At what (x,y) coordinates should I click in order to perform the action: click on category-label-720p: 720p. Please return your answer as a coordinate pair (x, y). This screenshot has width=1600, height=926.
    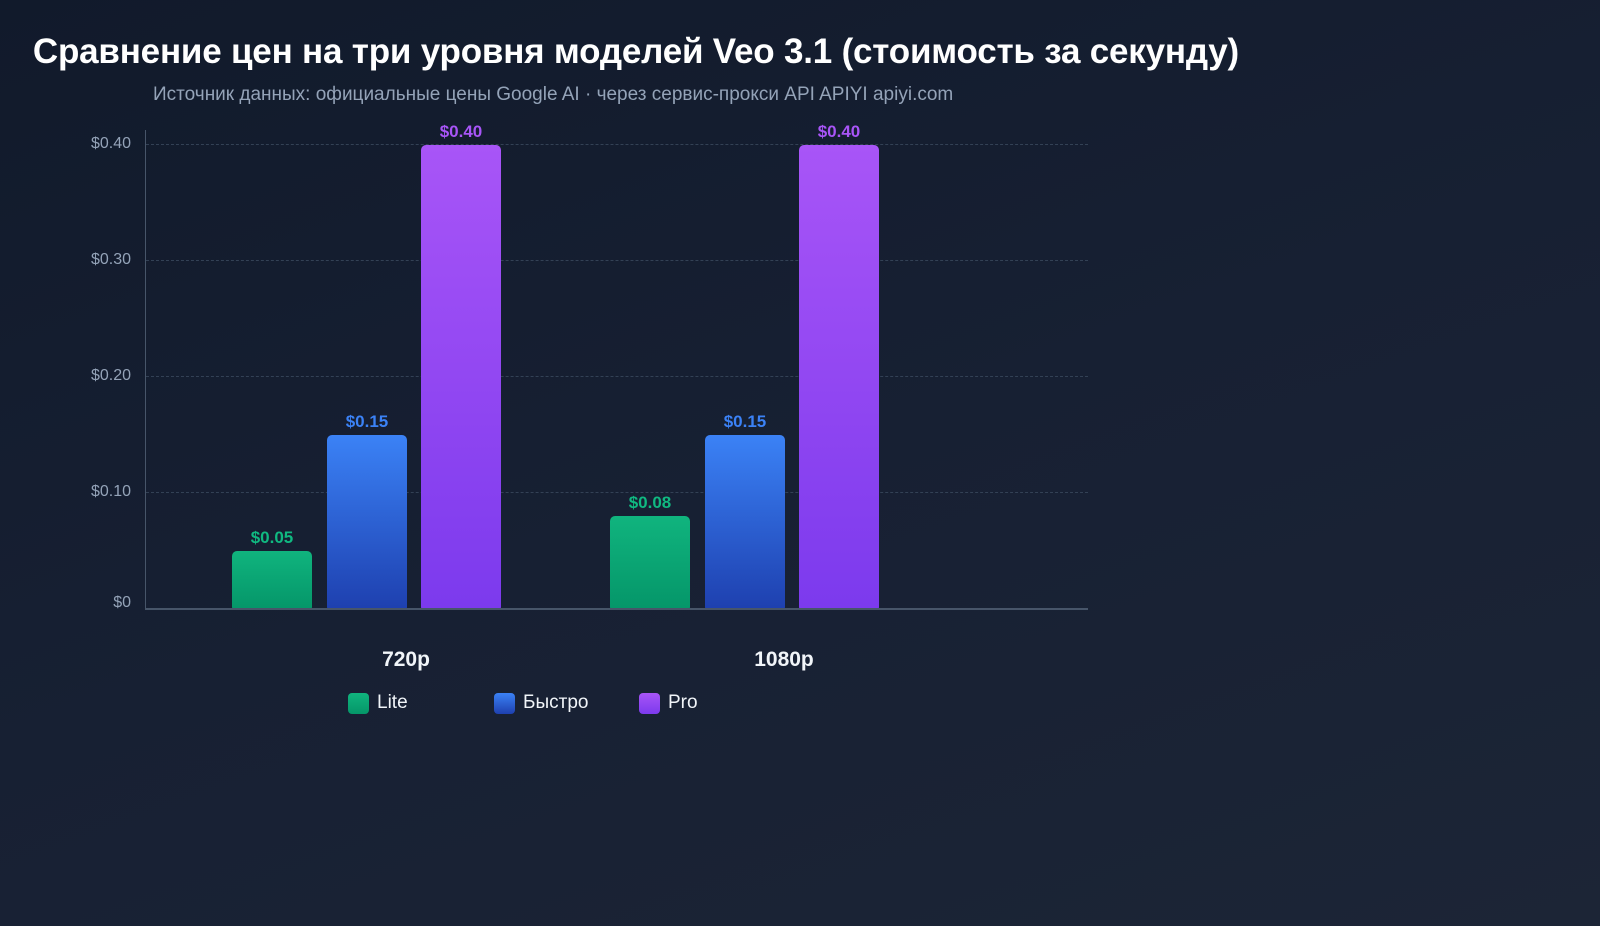
    Looking at the image, I should click on (406, 659).